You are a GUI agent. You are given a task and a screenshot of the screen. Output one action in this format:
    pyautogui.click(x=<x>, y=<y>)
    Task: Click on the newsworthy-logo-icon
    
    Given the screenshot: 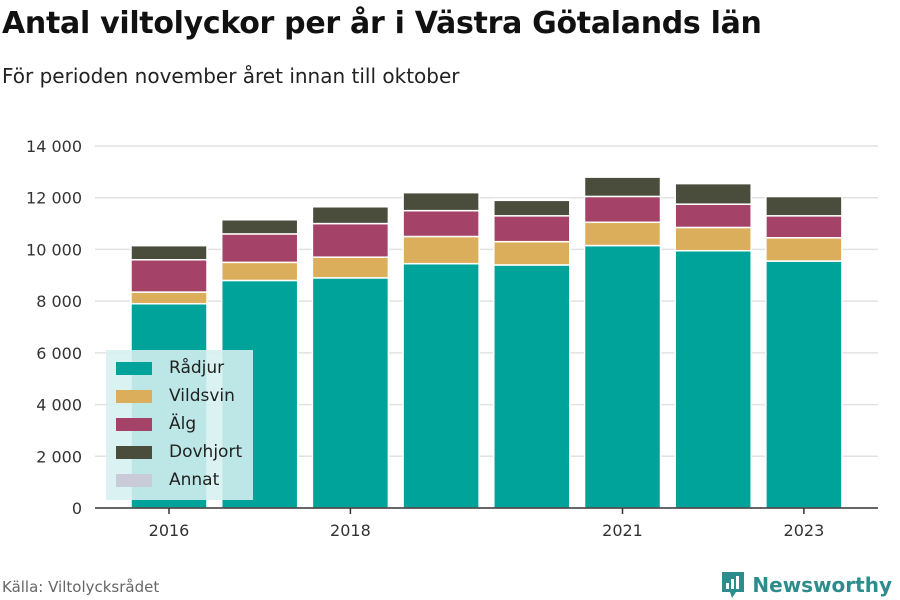 What is the action you would take?
    pyautogui.click(x=733, y=585)
    